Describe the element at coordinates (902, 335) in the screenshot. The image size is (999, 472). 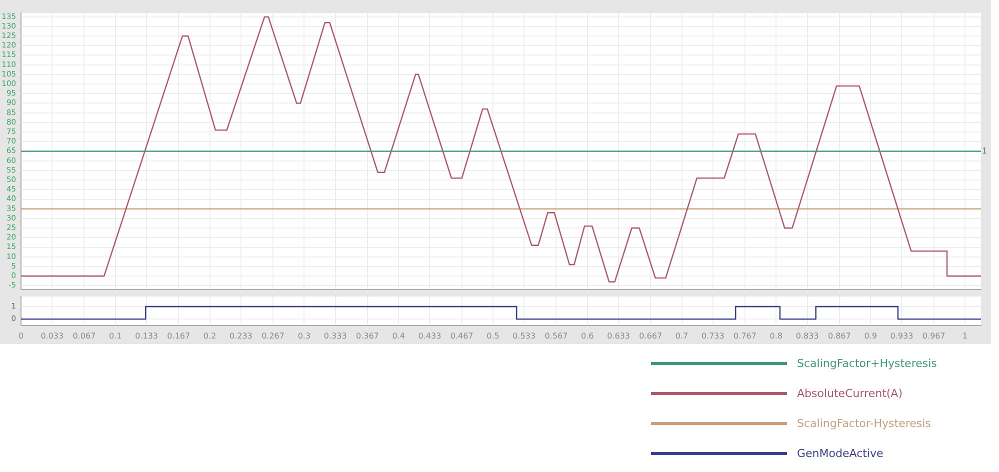
I see `x-tick-label: 0.933` at that location.